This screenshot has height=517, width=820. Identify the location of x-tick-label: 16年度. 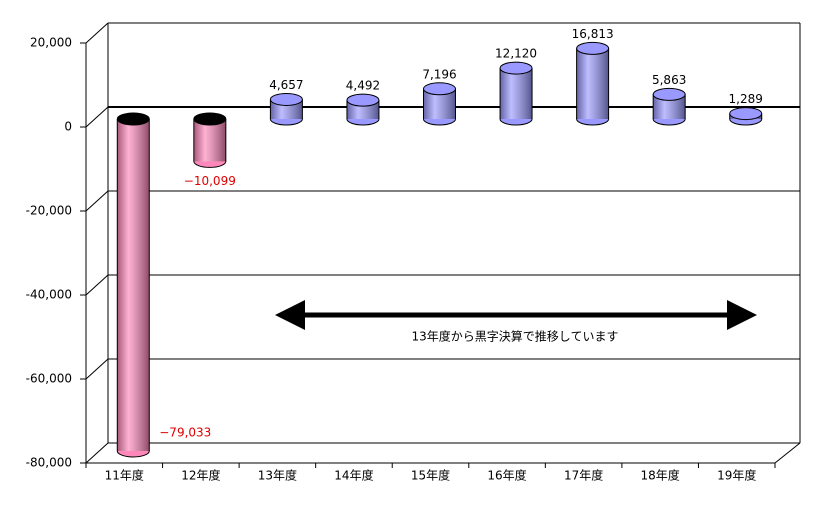
(506, 475).